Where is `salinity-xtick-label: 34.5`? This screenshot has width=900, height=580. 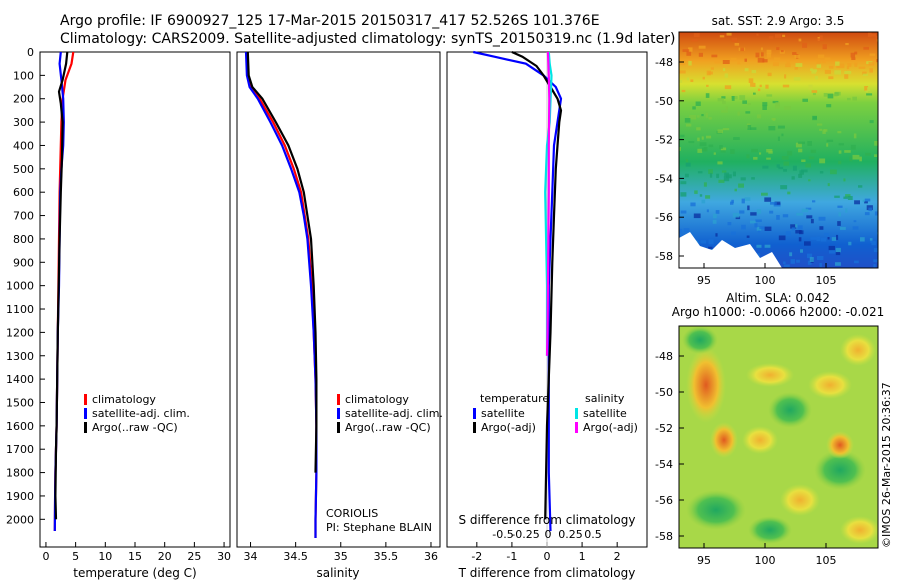
salinity-xtick-label: 34.5 is located at coordinates (295, 556).